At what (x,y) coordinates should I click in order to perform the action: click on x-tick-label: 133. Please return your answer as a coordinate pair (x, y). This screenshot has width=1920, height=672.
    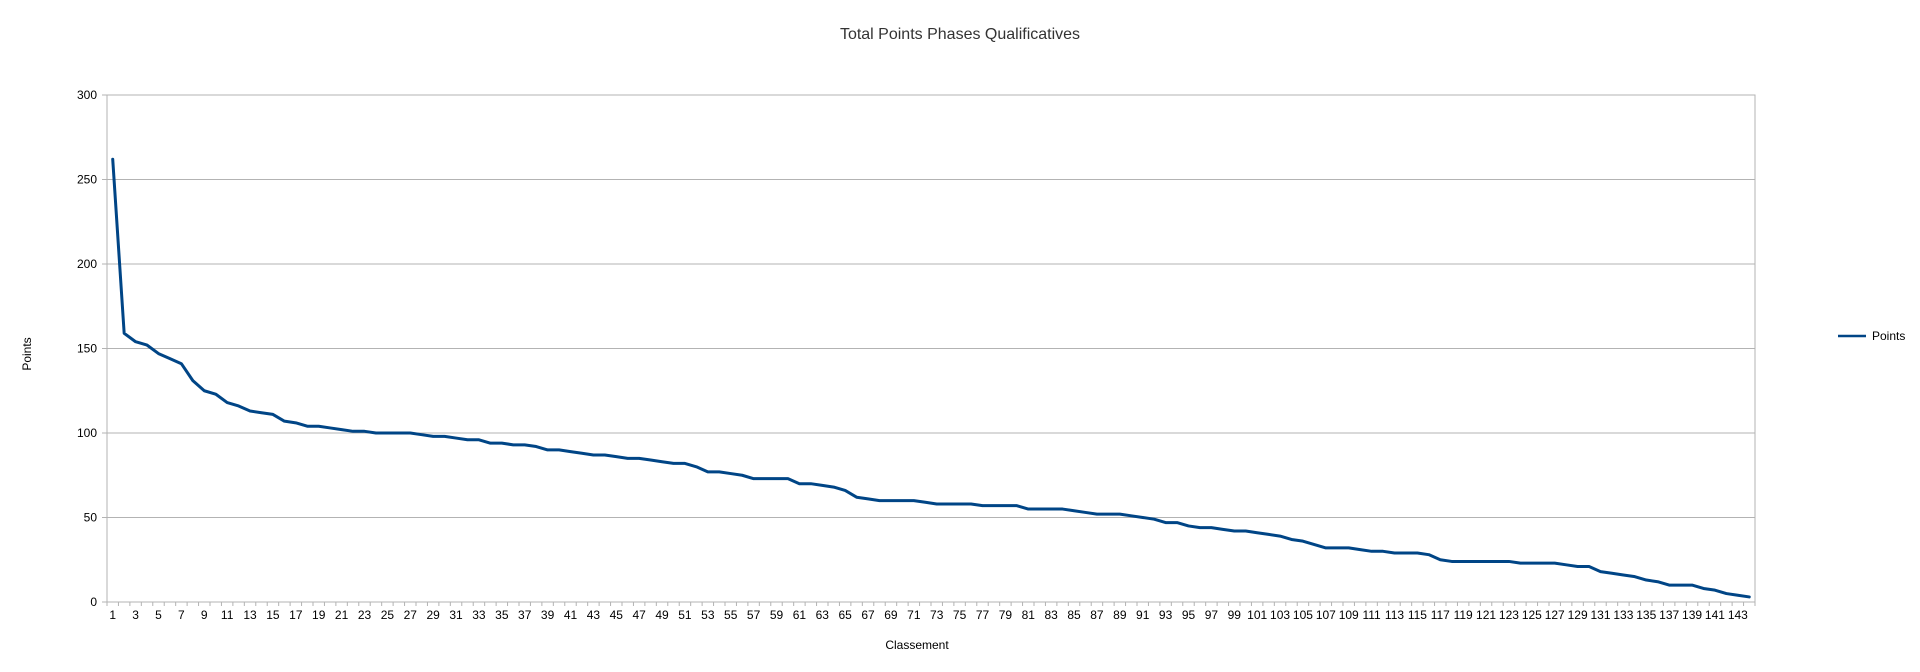
    Looking at the image, I should click on (1623, 615).